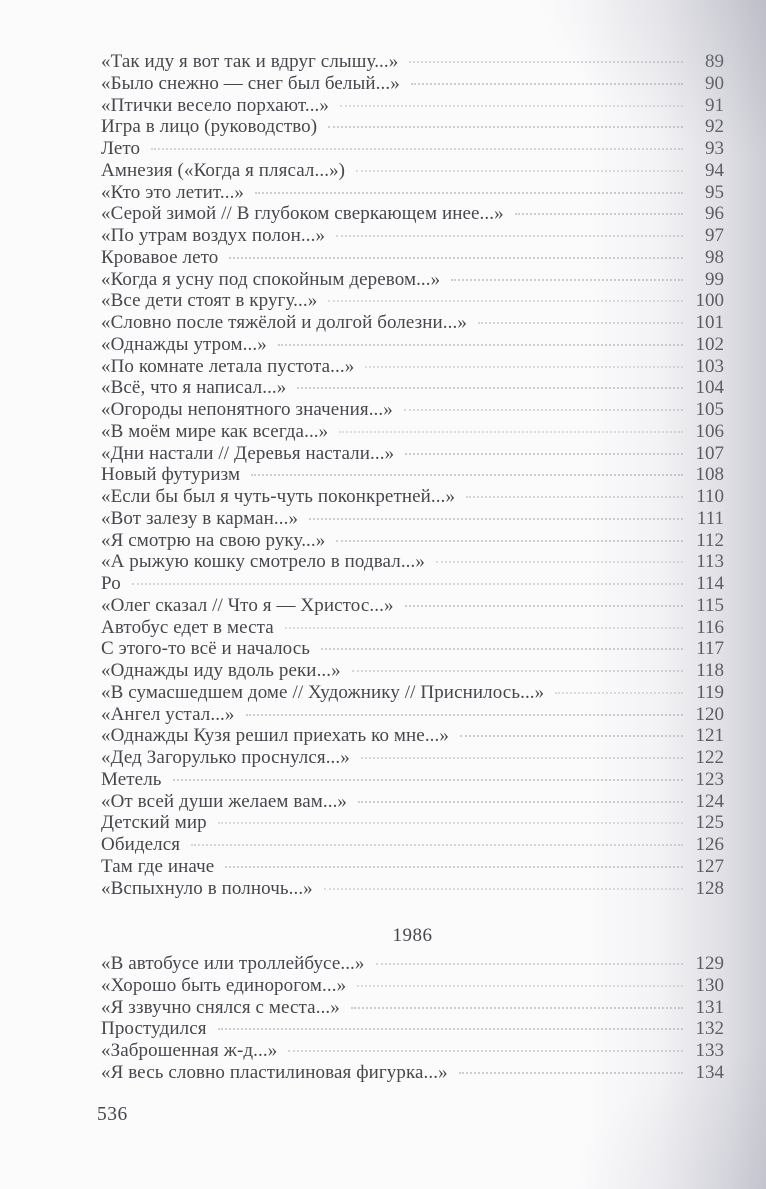  I want to click on toc-entry-title: Там где иначе, so click(158, 866).